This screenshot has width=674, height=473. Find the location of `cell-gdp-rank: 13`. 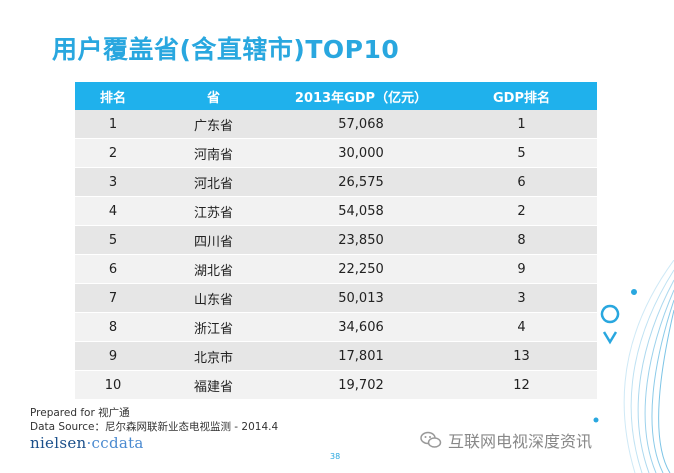

cell-gdp-rank: 13 is located at coordinates (521, 356).